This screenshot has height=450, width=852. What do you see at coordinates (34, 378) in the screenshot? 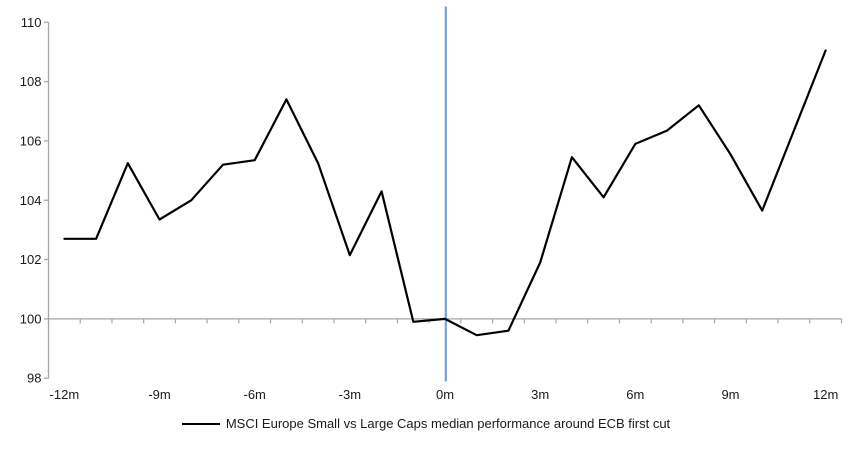
I see `y-axis-tick-label: 98` at bounding box center [34, 378].